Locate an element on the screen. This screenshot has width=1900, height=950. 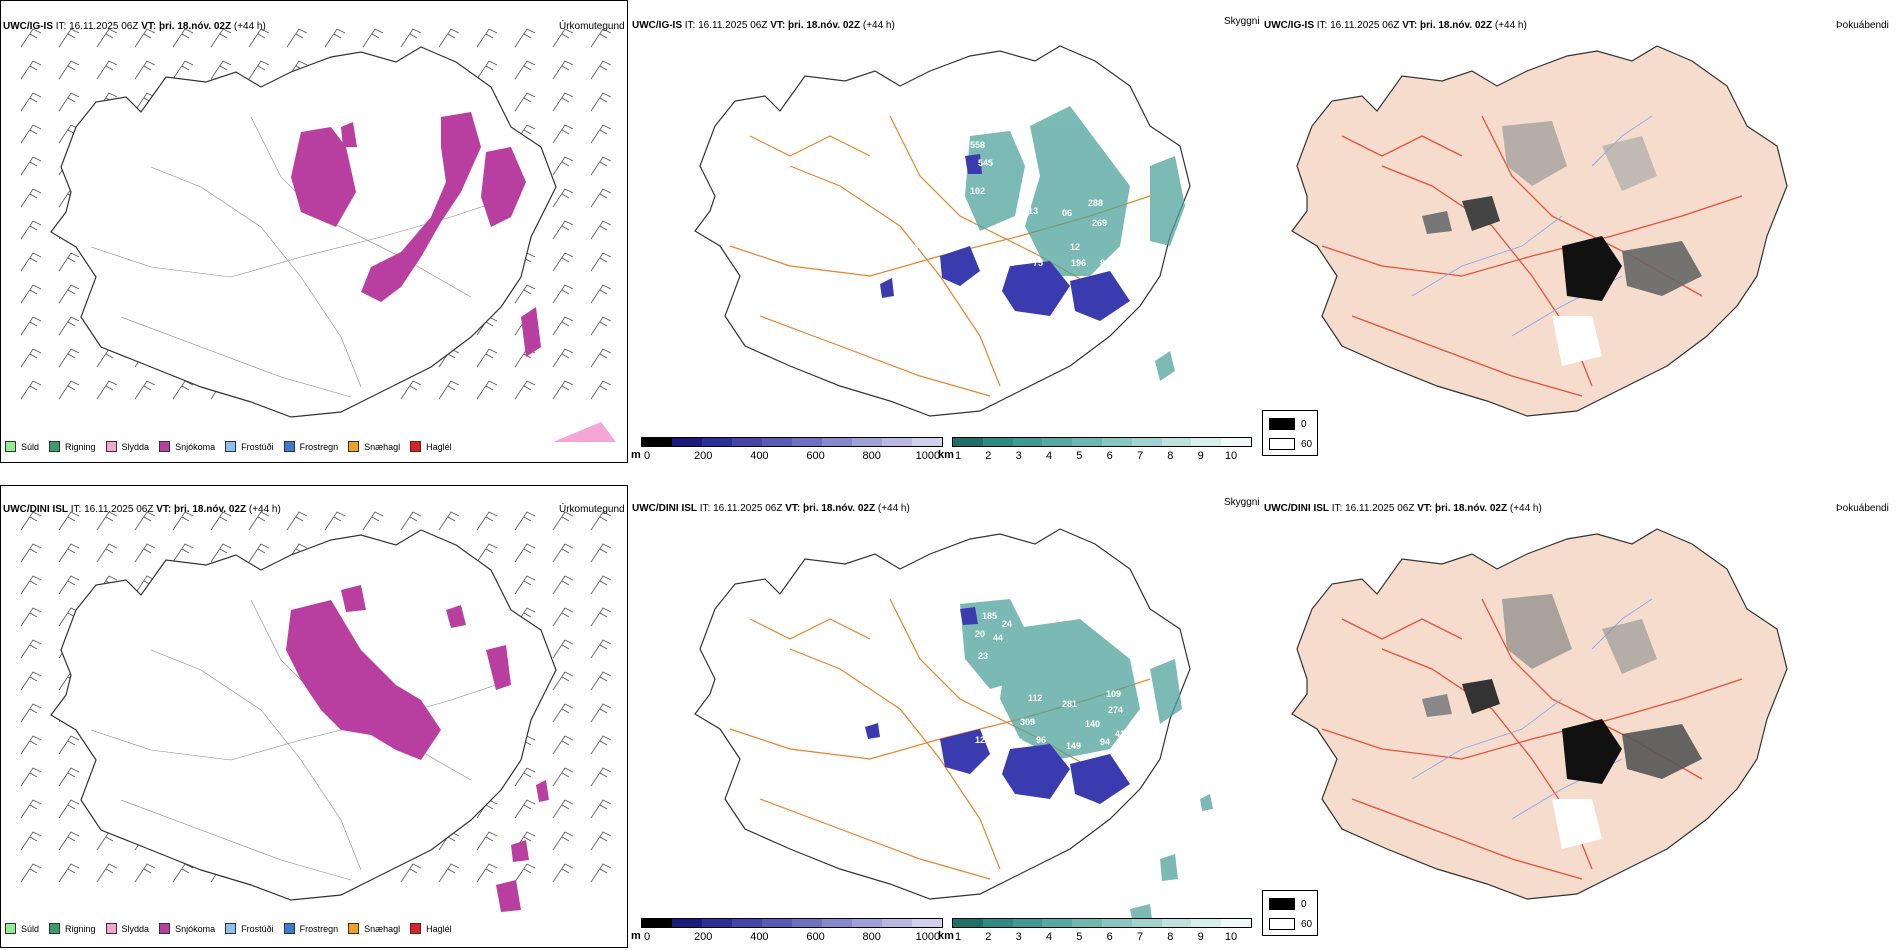
low-cloud-value: 155 is located at coordinates (900, 726).